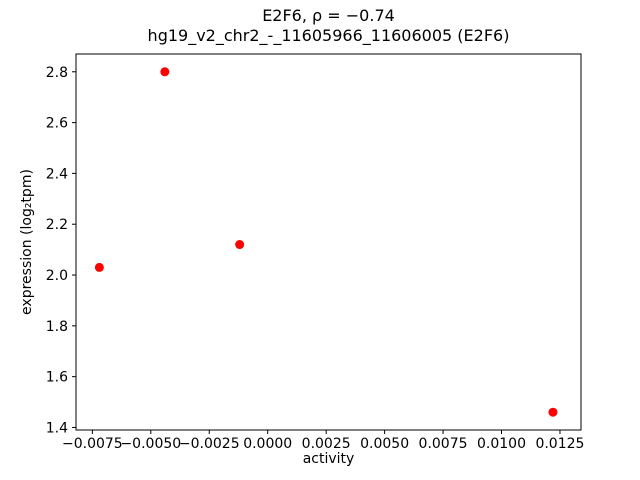  What do you see at coordinates (326, 444) in the screenshot?
I see `x-tick-label: 0.0025` at bounding box center [326, 444].